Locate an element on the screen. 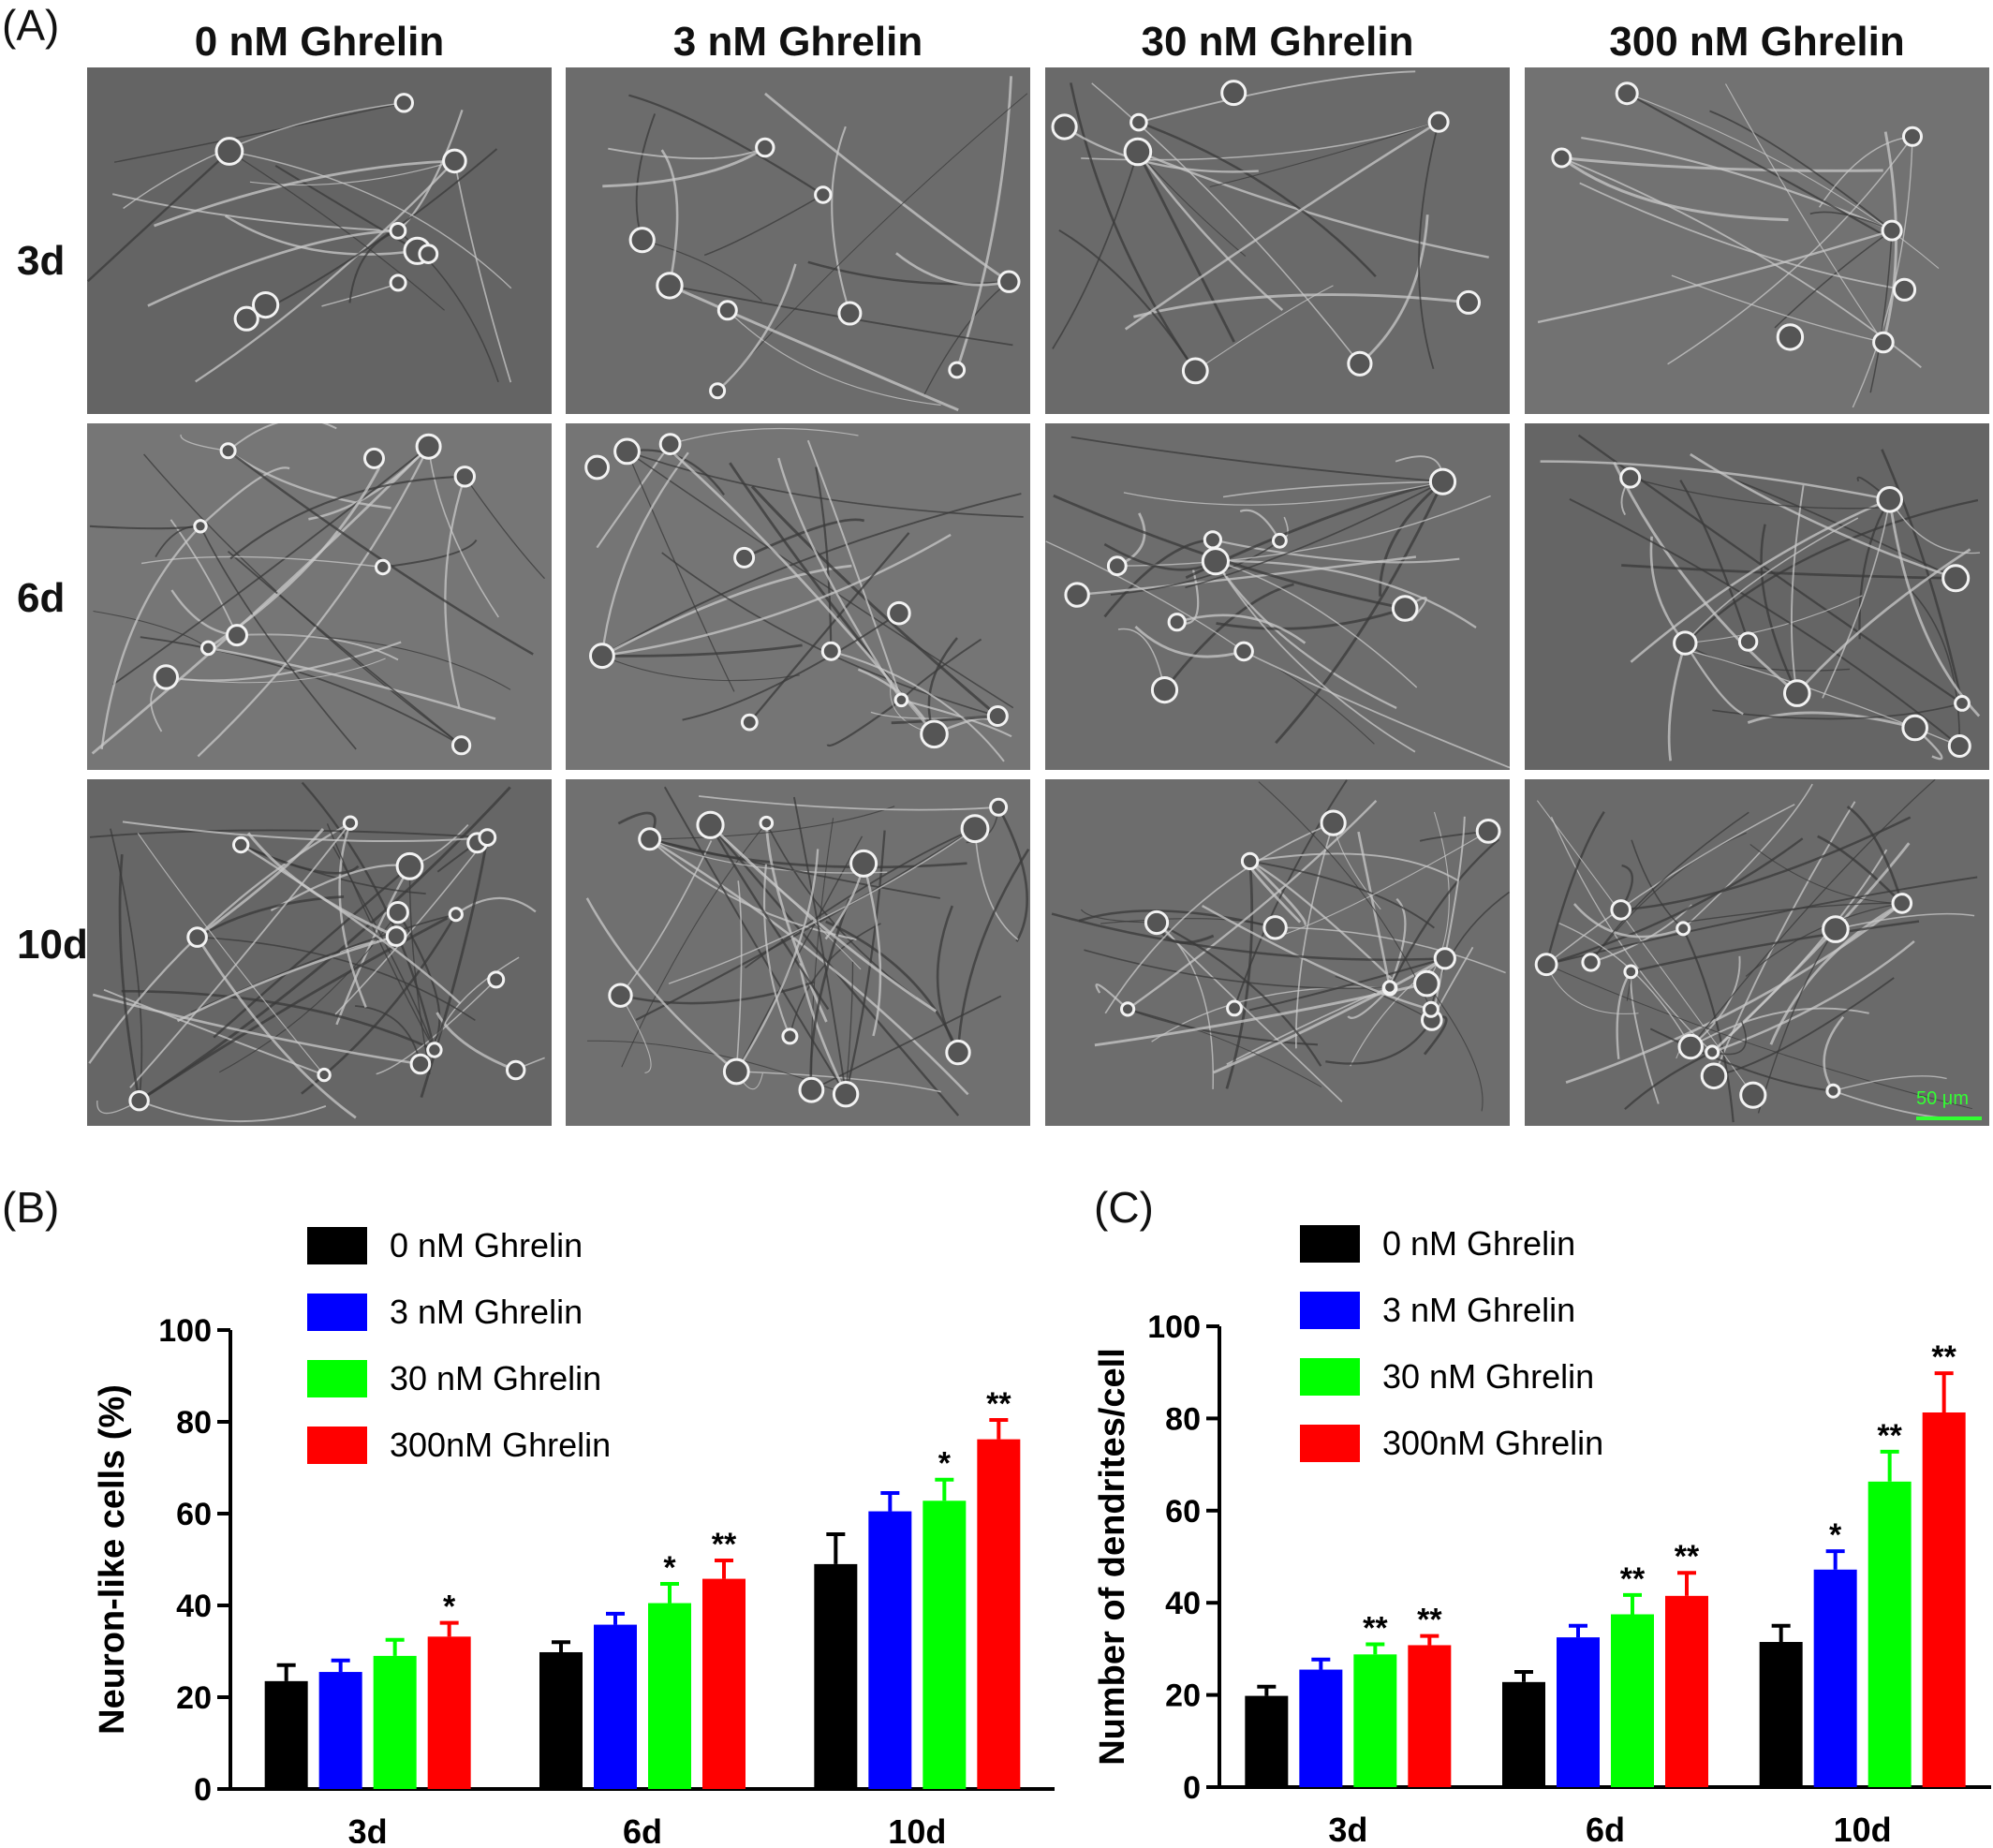 The height and width of the screenshot is (1848, 1993). y-axis-title: Neuron-like cells (%) is located at coordinates (113, 1560).